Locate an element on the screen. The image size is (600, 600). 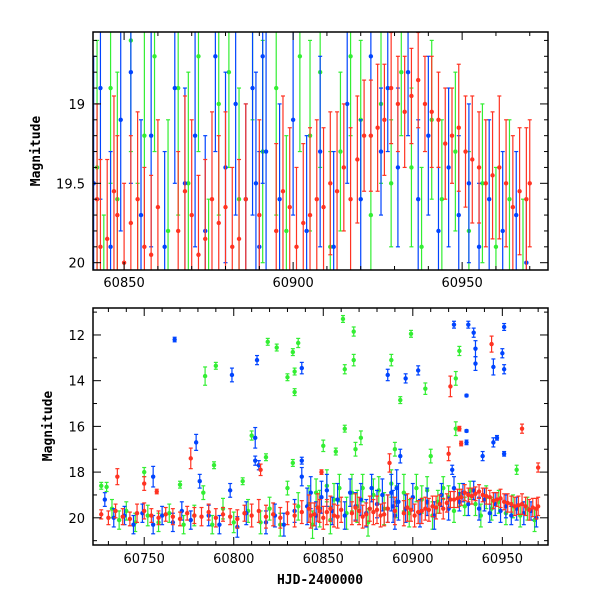
x-tick-label: 60750 is located at coordinates (144, 559).